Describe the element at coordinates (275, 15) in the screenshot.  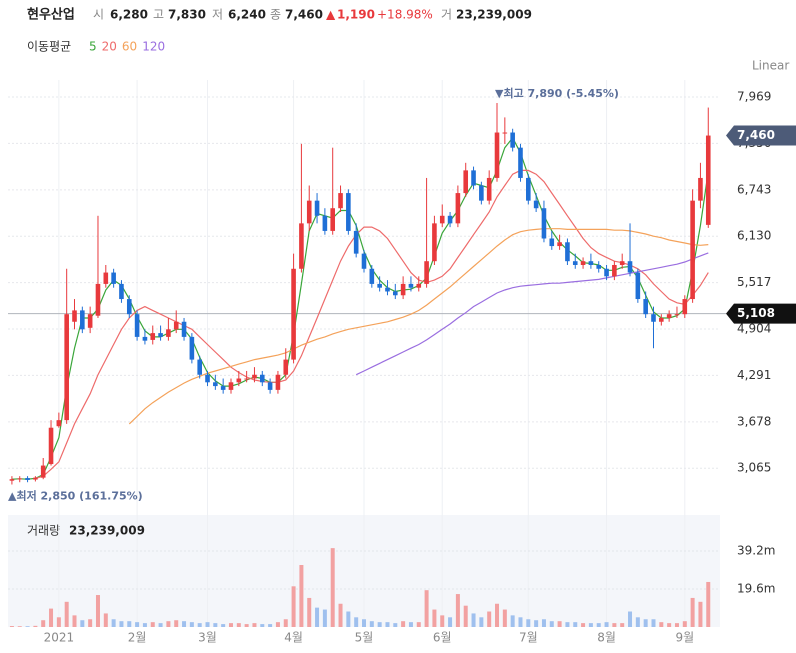
I see `quote-label: 종` at that location.